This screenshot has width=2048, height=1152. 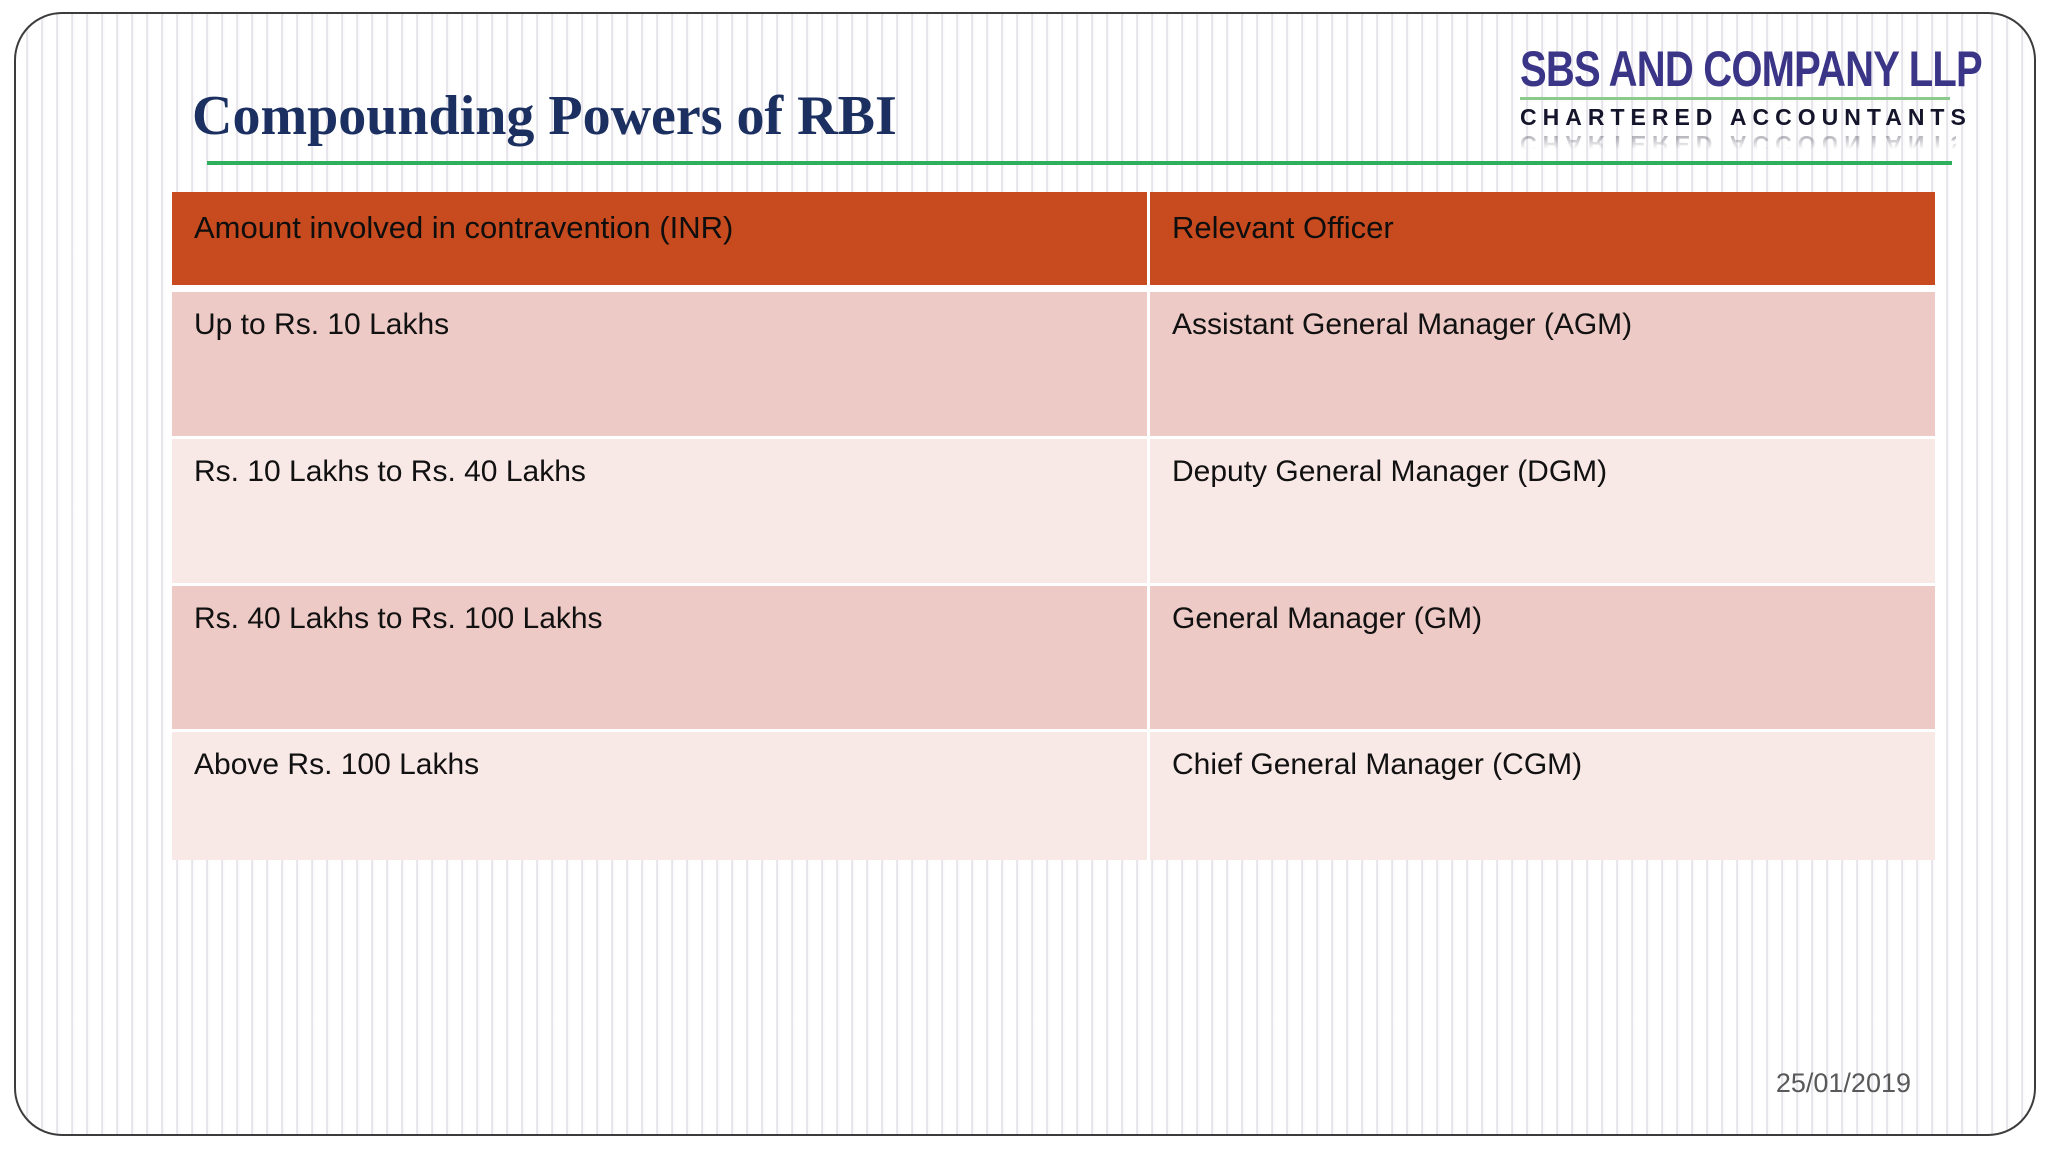 I want to click on logo-divider-line, so click(x=1735, y=98).